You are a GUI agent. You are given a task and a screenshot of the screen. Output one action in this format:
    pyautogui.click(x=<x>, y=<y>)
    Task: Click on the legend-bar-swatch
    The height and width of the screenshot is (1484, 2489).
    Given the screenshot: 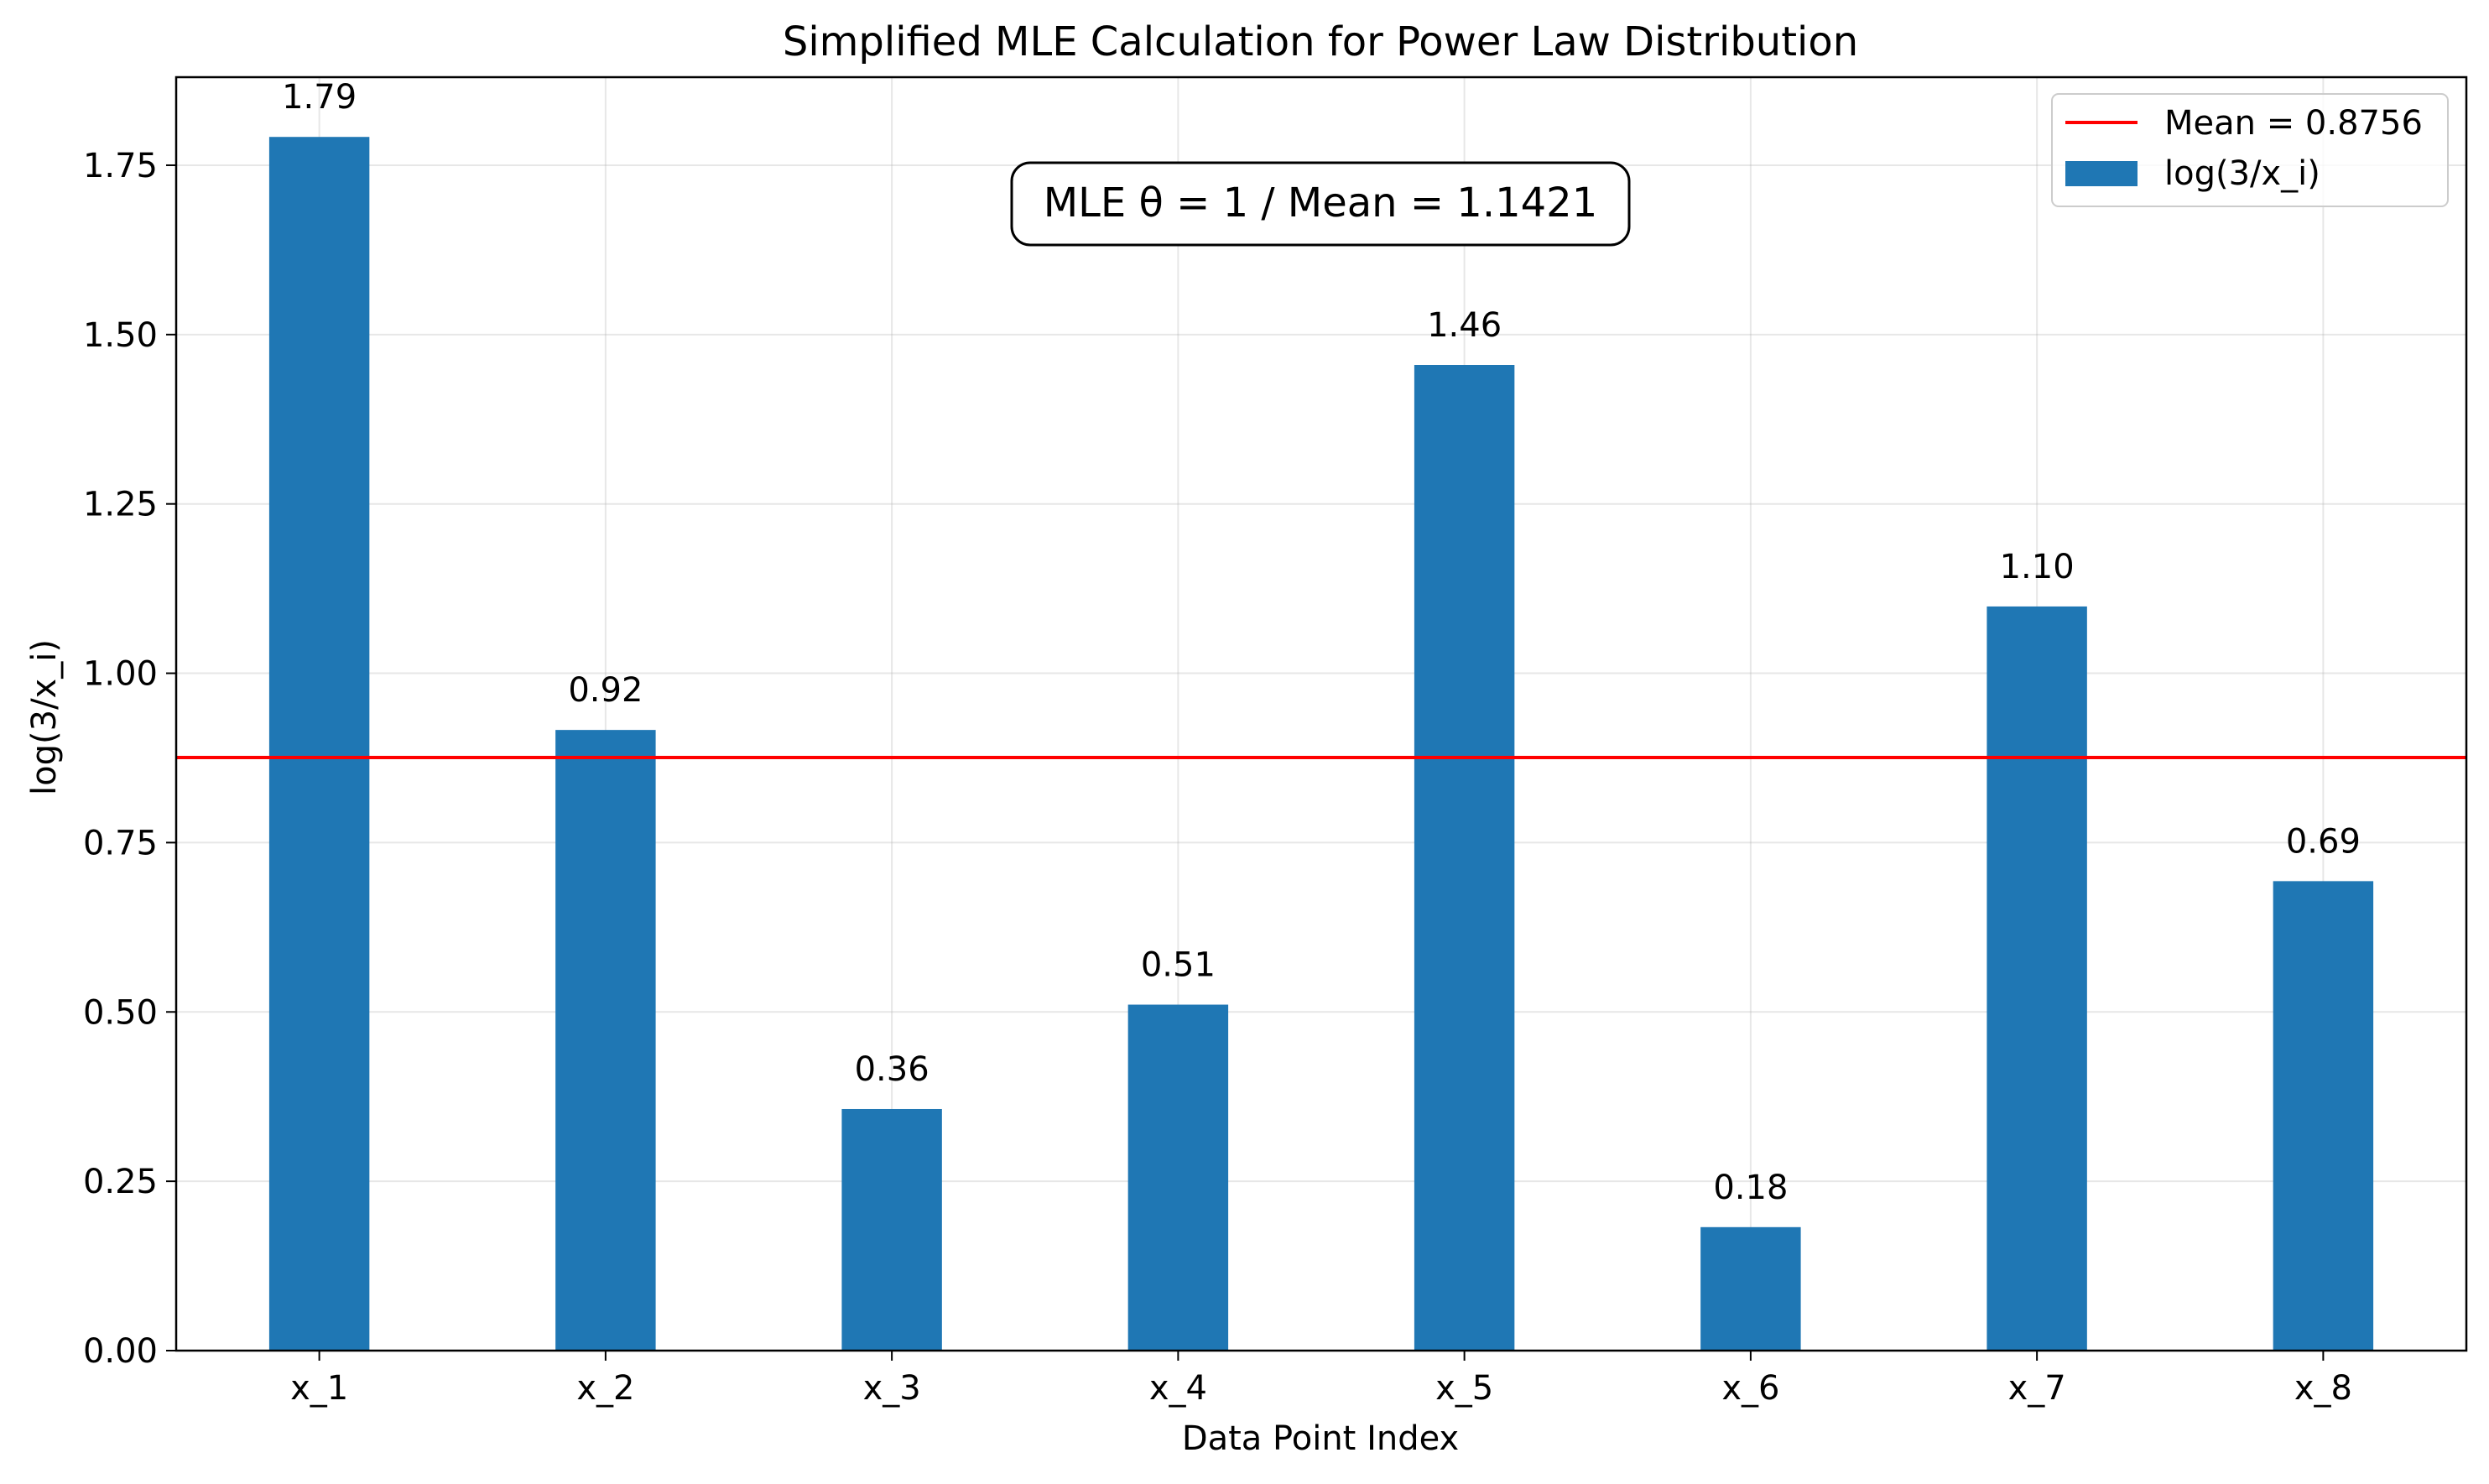 What is the action you would take?
    pyautogui.click(x=2101, y=173)
    